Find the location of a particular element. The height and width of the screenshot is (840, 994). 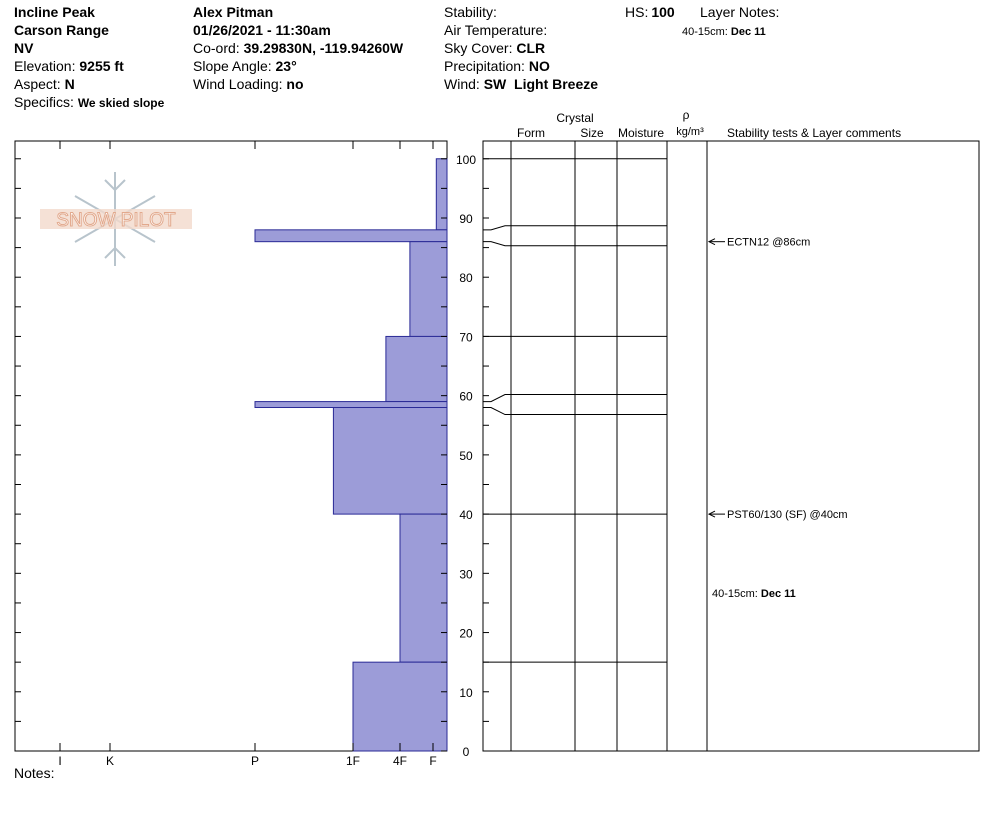

range: Carson Range is located at coordinates (61, 30).